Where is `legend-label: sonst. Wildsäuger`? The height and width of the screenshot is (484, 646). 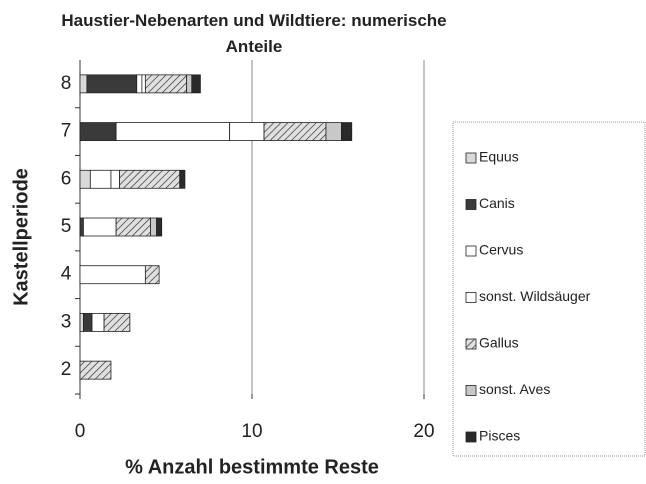 legend-label: sonst. Wildsäuger is located at coordinates (535, 296).